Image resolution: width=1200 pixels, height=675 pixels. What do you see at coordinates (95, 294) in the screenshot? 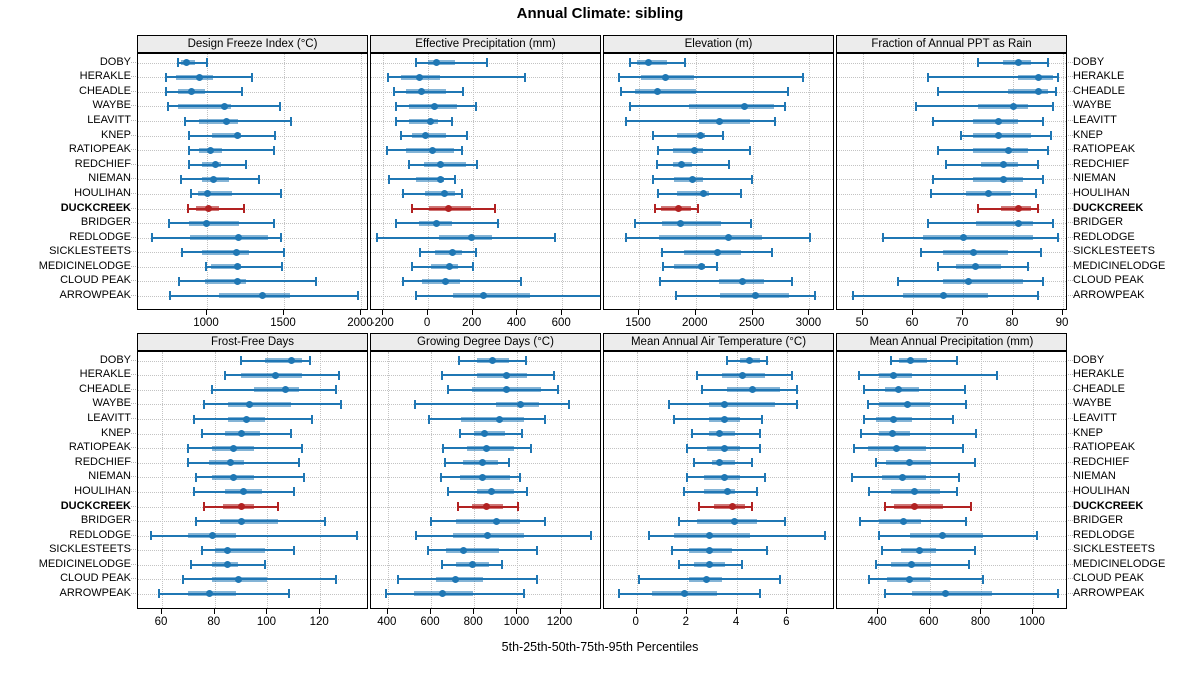
I see `site-label-left: ARROWPEAK` at bounding box center [95, 294].